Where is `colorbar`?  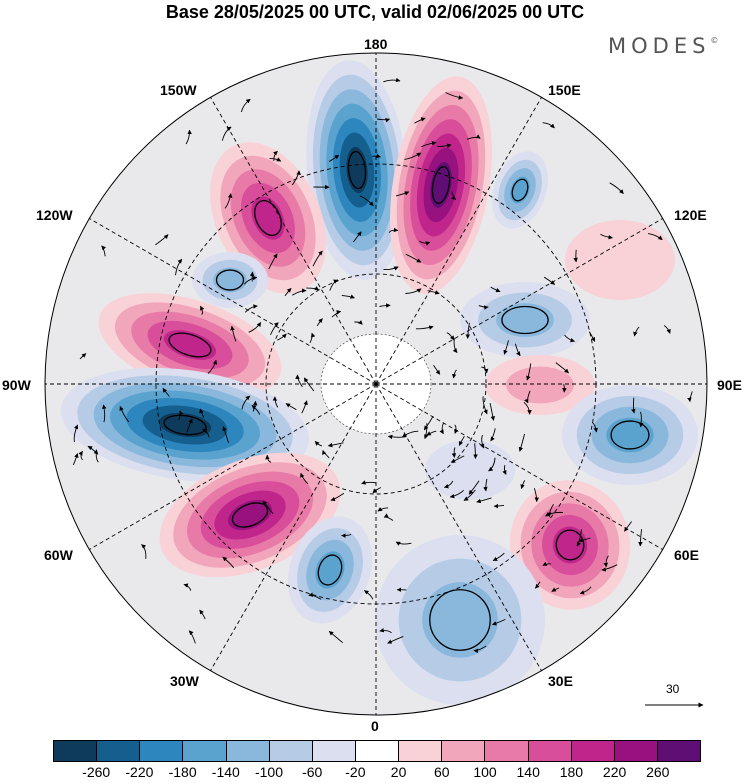 colorbar is located at coordinates (377, 751).